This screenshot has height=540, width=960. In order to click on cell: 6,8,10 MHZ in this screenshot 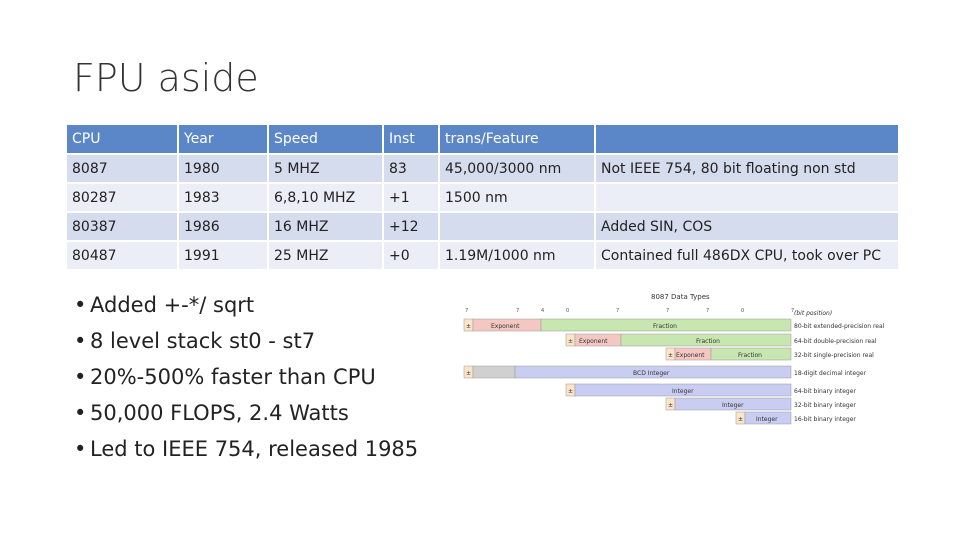, I will do `click(326, 196)`.